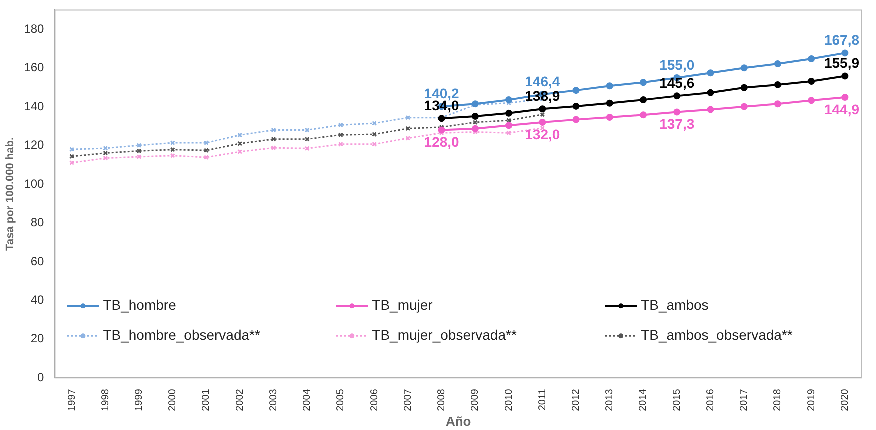 The height and width of the screenshot is (430, 876). I want to click on y-axis-title: Tasa por 100.000 hab., so click(10, 194).